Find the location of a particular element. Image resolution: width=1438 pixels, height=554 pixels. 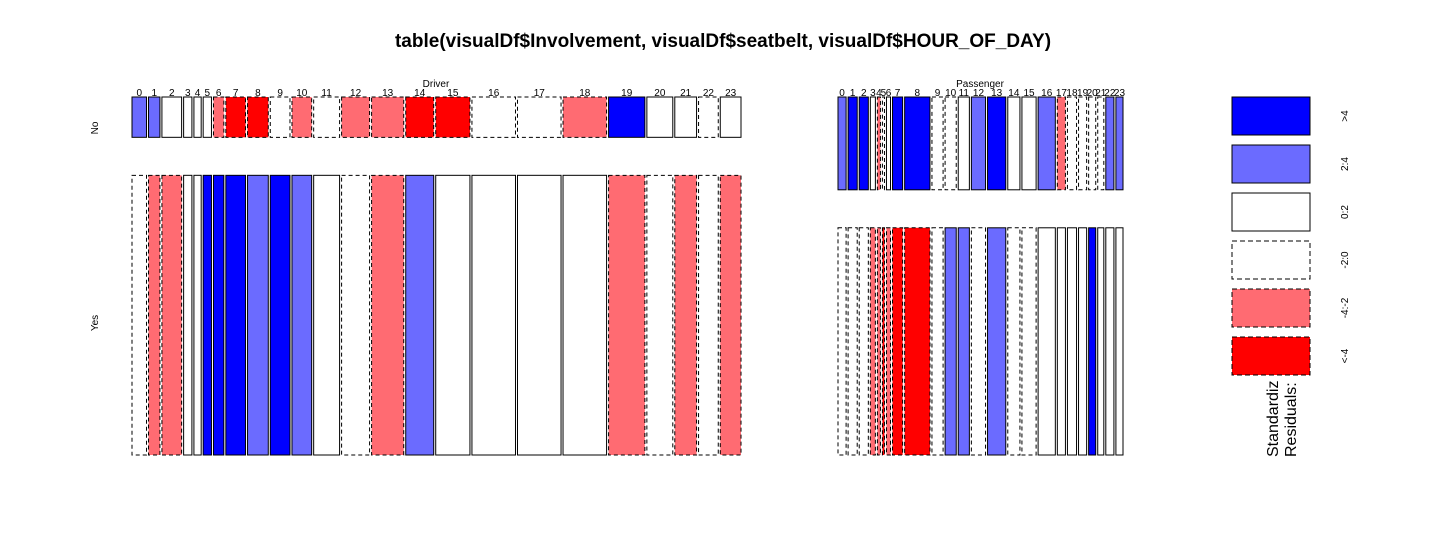

hour-label-passenger-7: 7 is located at coordinates (898, 93).